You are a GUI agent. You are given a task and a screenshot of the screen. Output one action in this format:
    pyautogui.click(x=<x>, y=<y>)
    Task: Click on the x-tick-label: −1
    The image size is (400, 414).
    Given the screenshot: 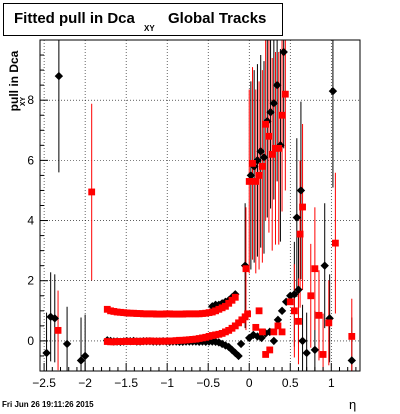 What is the action you would take?
    pyautogui.click(x=167, y=383)
    